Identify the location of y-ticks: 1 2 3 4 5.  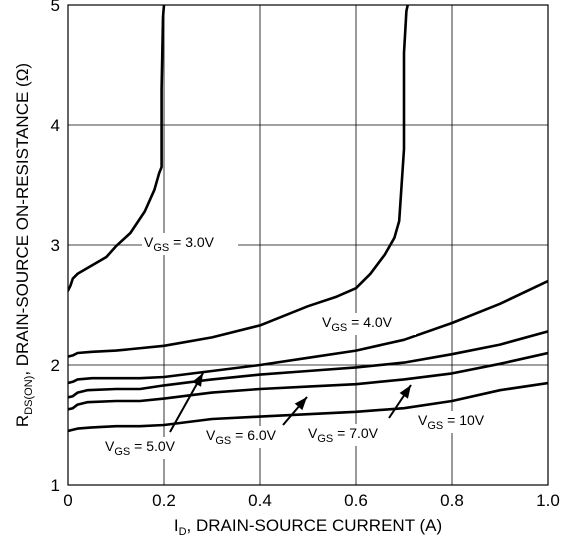
(55, 247).